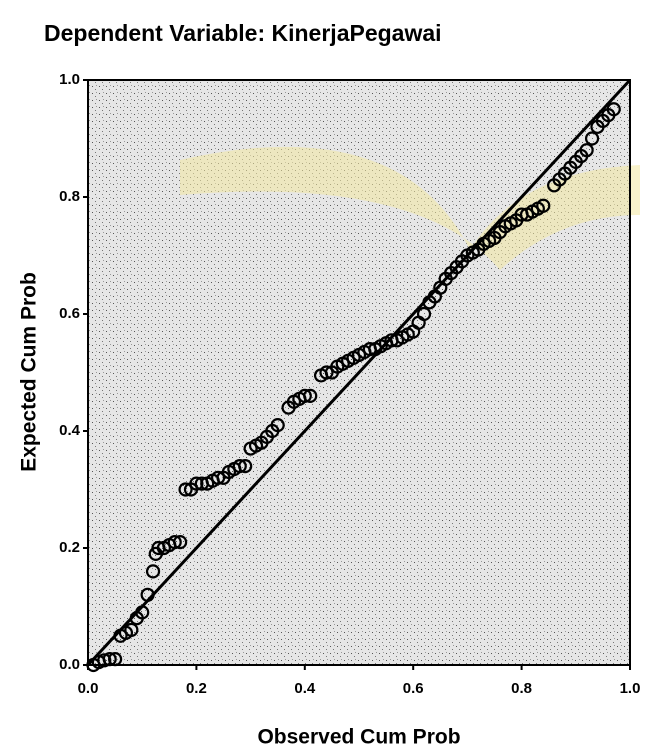  What do you see at coordinates (69, 79) in the screenshot?
I see `y-tick-label: 1.0` at bounding box center [69, 79].